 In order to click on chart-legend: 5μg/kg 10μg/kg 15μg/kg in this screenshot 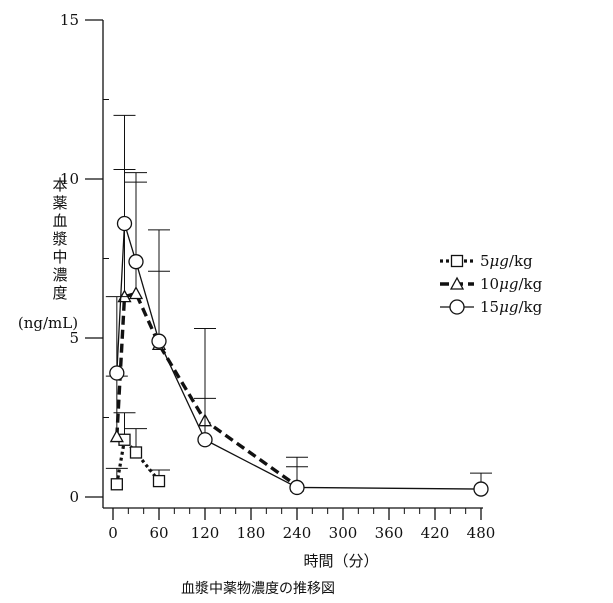, I will do `click(491, 284)`.